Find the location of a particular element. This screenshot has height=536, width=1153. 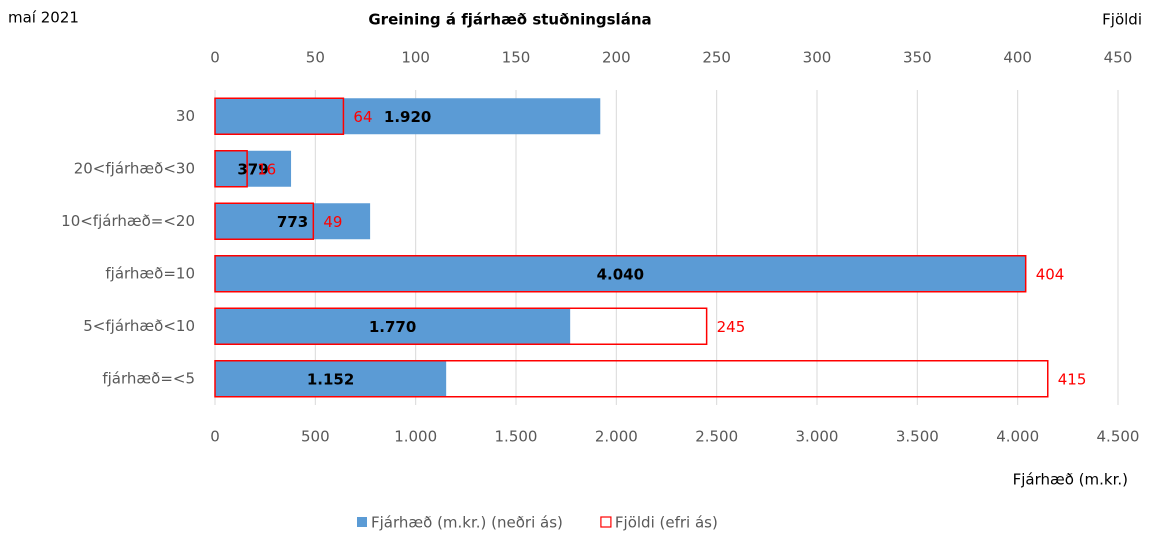

count-label: 404 is located at coordinates (1050, 274).